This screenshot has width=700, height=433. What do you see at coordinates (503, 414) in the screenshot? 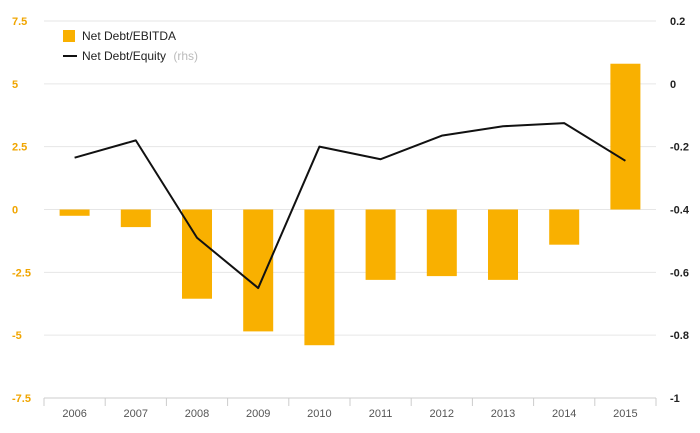
I see `x-tick-label-2013: 2013` at bounding box center [503, 414].